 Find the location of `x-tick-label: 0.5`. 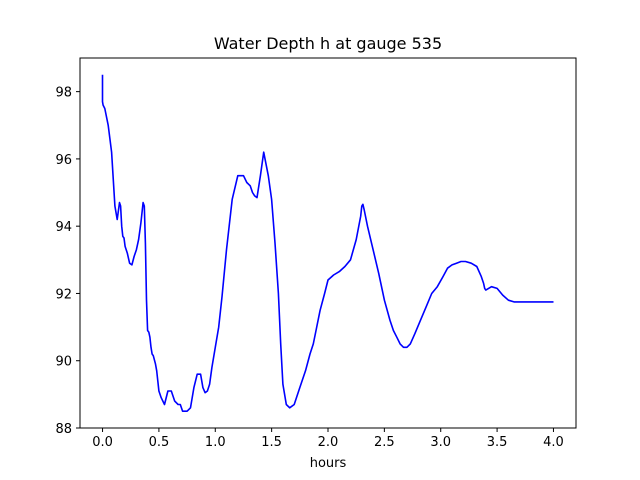

x-tick-label: 0.5 is located at coordinates (159, 442).